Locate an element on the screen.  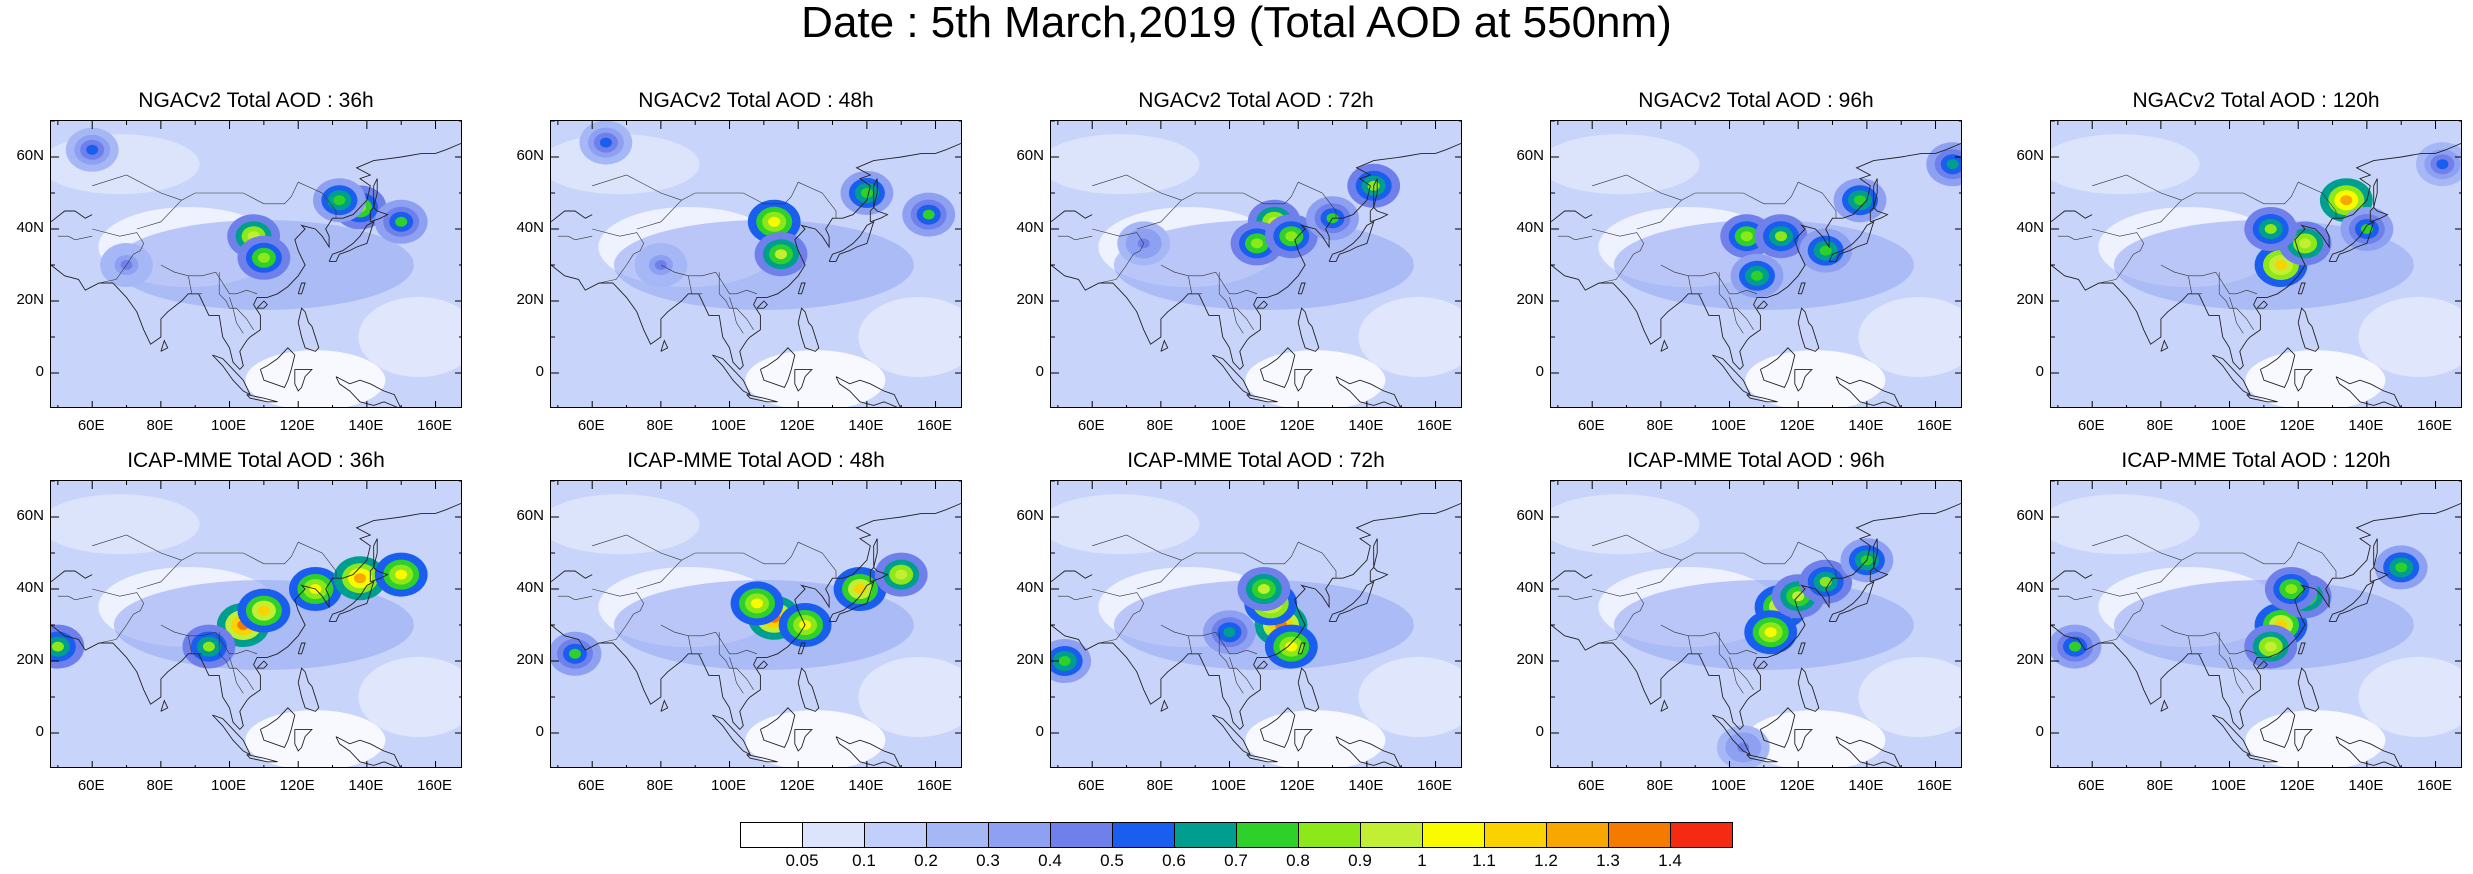
panel-title: ICAP-MME Total AOD : 120h is located at coordinates (2256, 460).